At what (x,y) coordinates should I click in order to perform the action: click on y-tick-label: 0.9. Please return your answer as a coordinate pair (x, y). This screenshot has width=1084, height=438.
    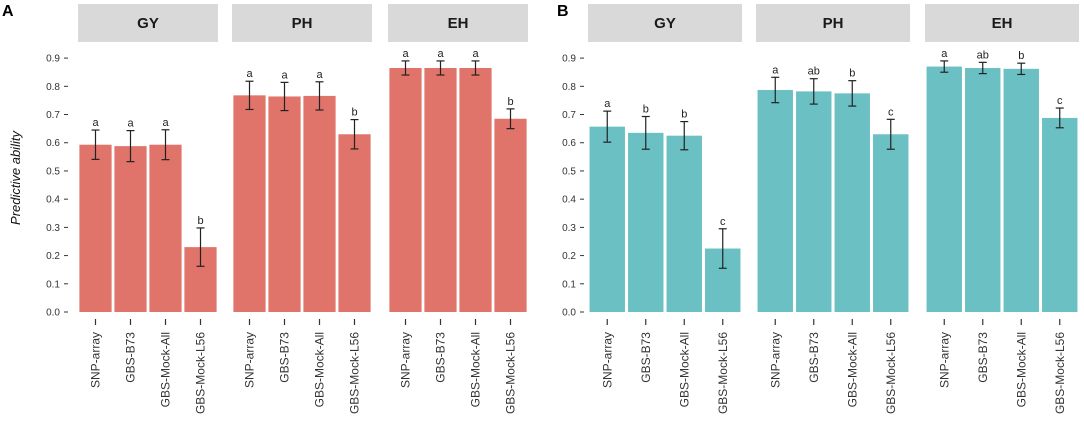
    Looking at the image, I should click on (53, 59).